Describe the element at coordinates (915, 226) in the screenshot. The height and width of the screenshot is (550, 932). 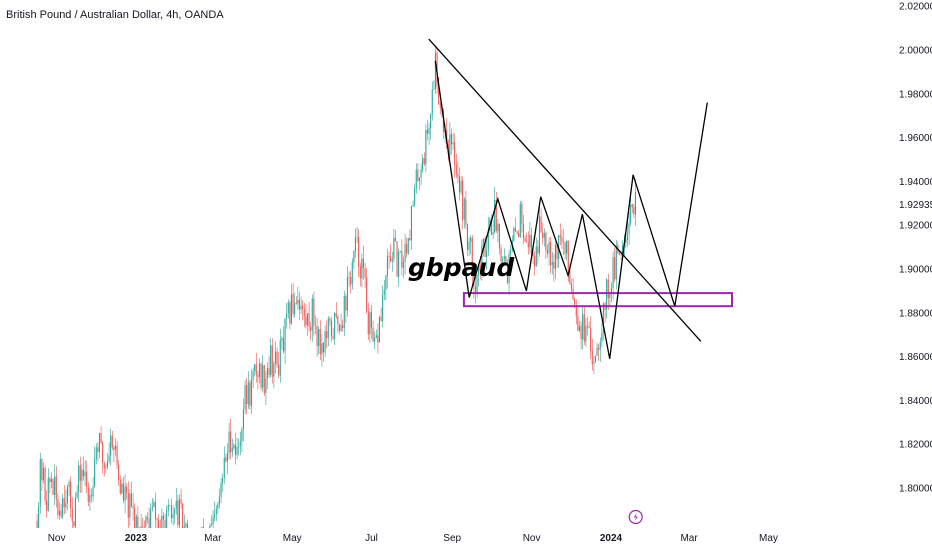
I see `y-tick-label: 1.92000` at that location.